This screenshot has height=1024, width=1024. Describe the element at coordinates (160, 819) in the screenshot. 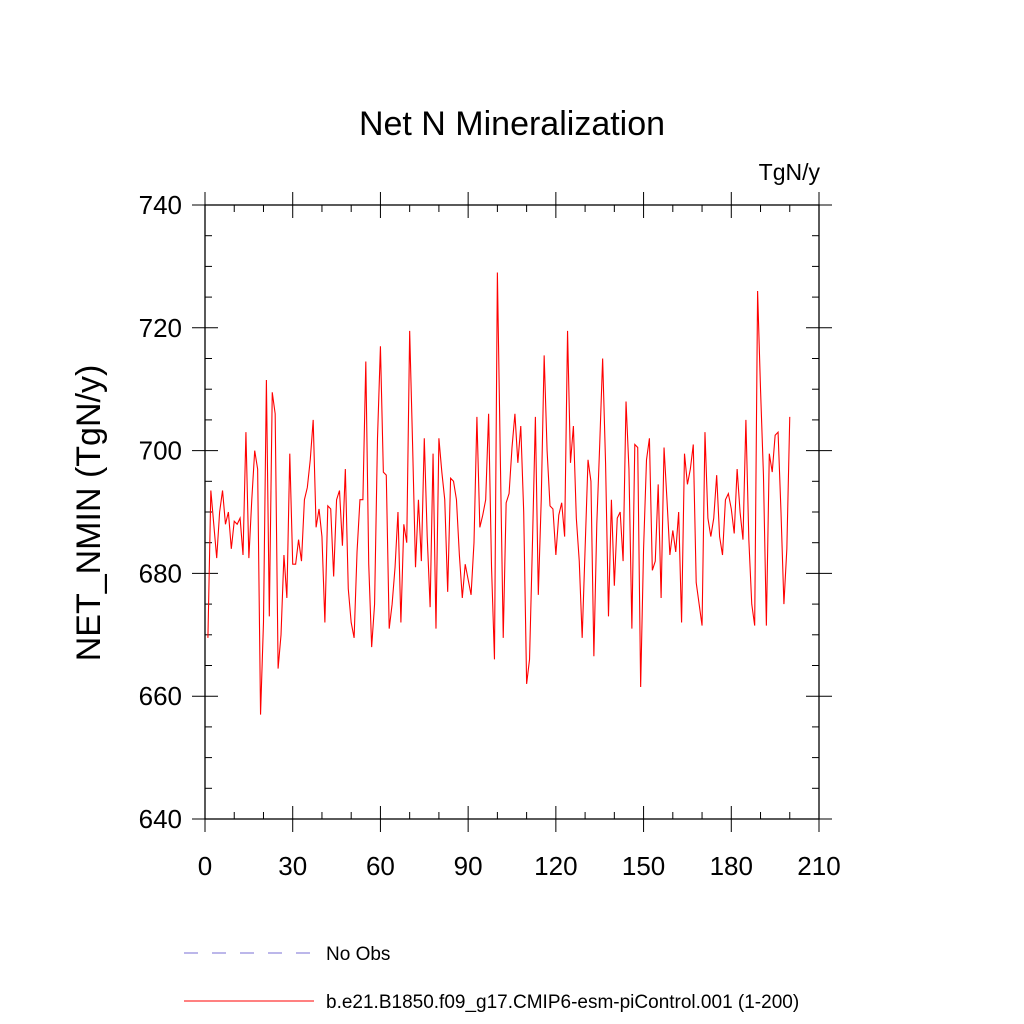

I see `y-tick-label: 640` at that location.